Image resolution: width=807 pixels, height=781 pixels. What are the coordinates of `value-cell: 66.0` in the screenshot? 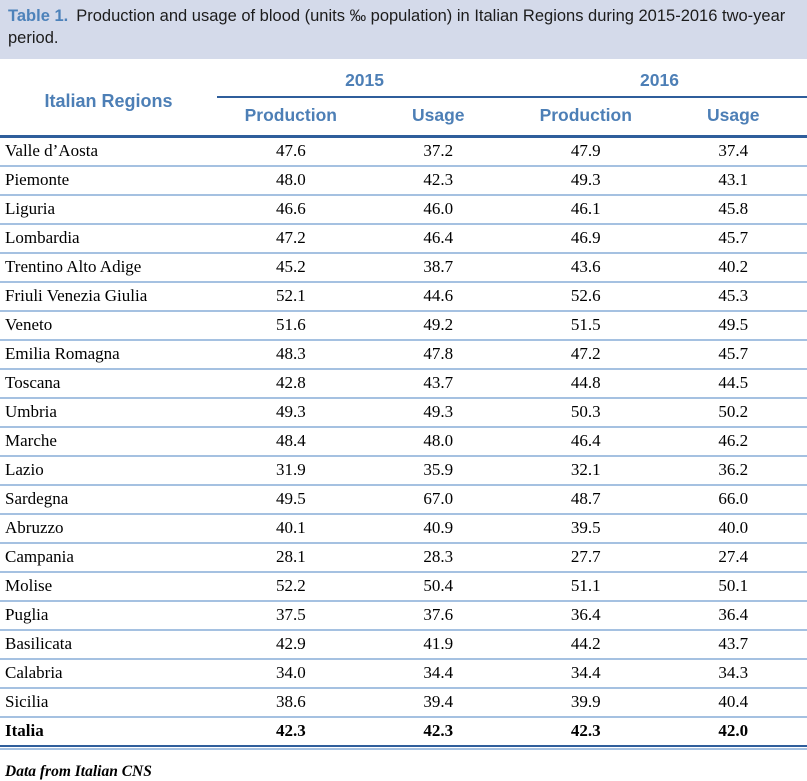 It's located at (733, 499).